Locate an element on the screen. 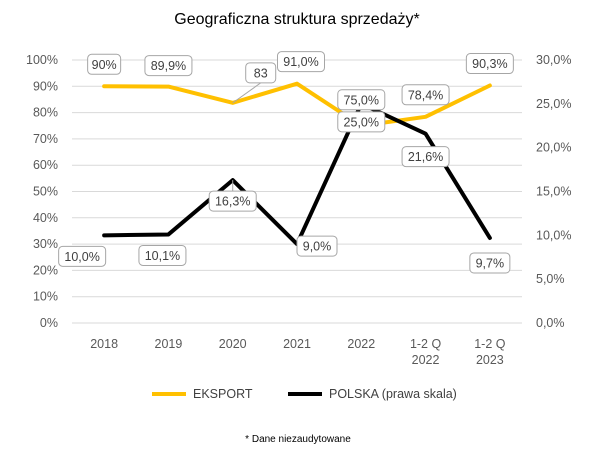 The image size is (589, 451). data-label: 9,0% is located at coordinates (317, 247).